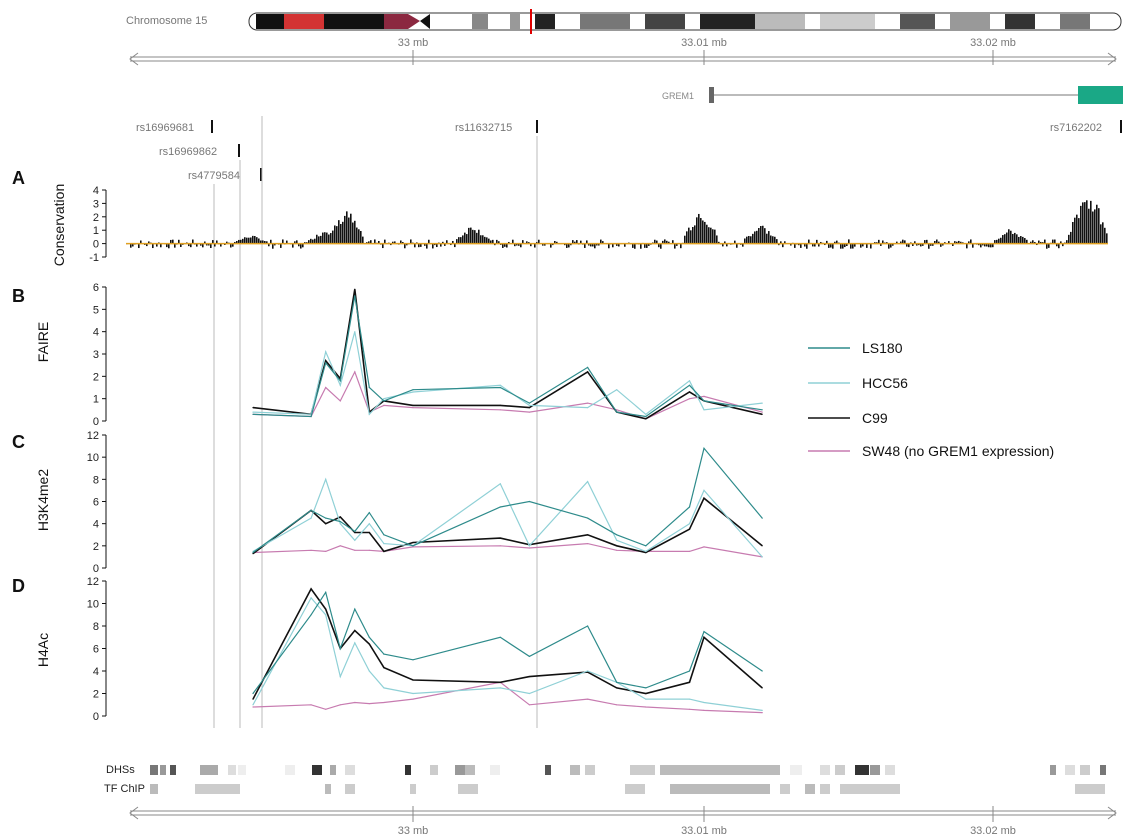 Image resolution: width=1123 pixels, height=838 pixels. I want to click on chromosome-ideogram: Chromosome 15, so click(624, 21).